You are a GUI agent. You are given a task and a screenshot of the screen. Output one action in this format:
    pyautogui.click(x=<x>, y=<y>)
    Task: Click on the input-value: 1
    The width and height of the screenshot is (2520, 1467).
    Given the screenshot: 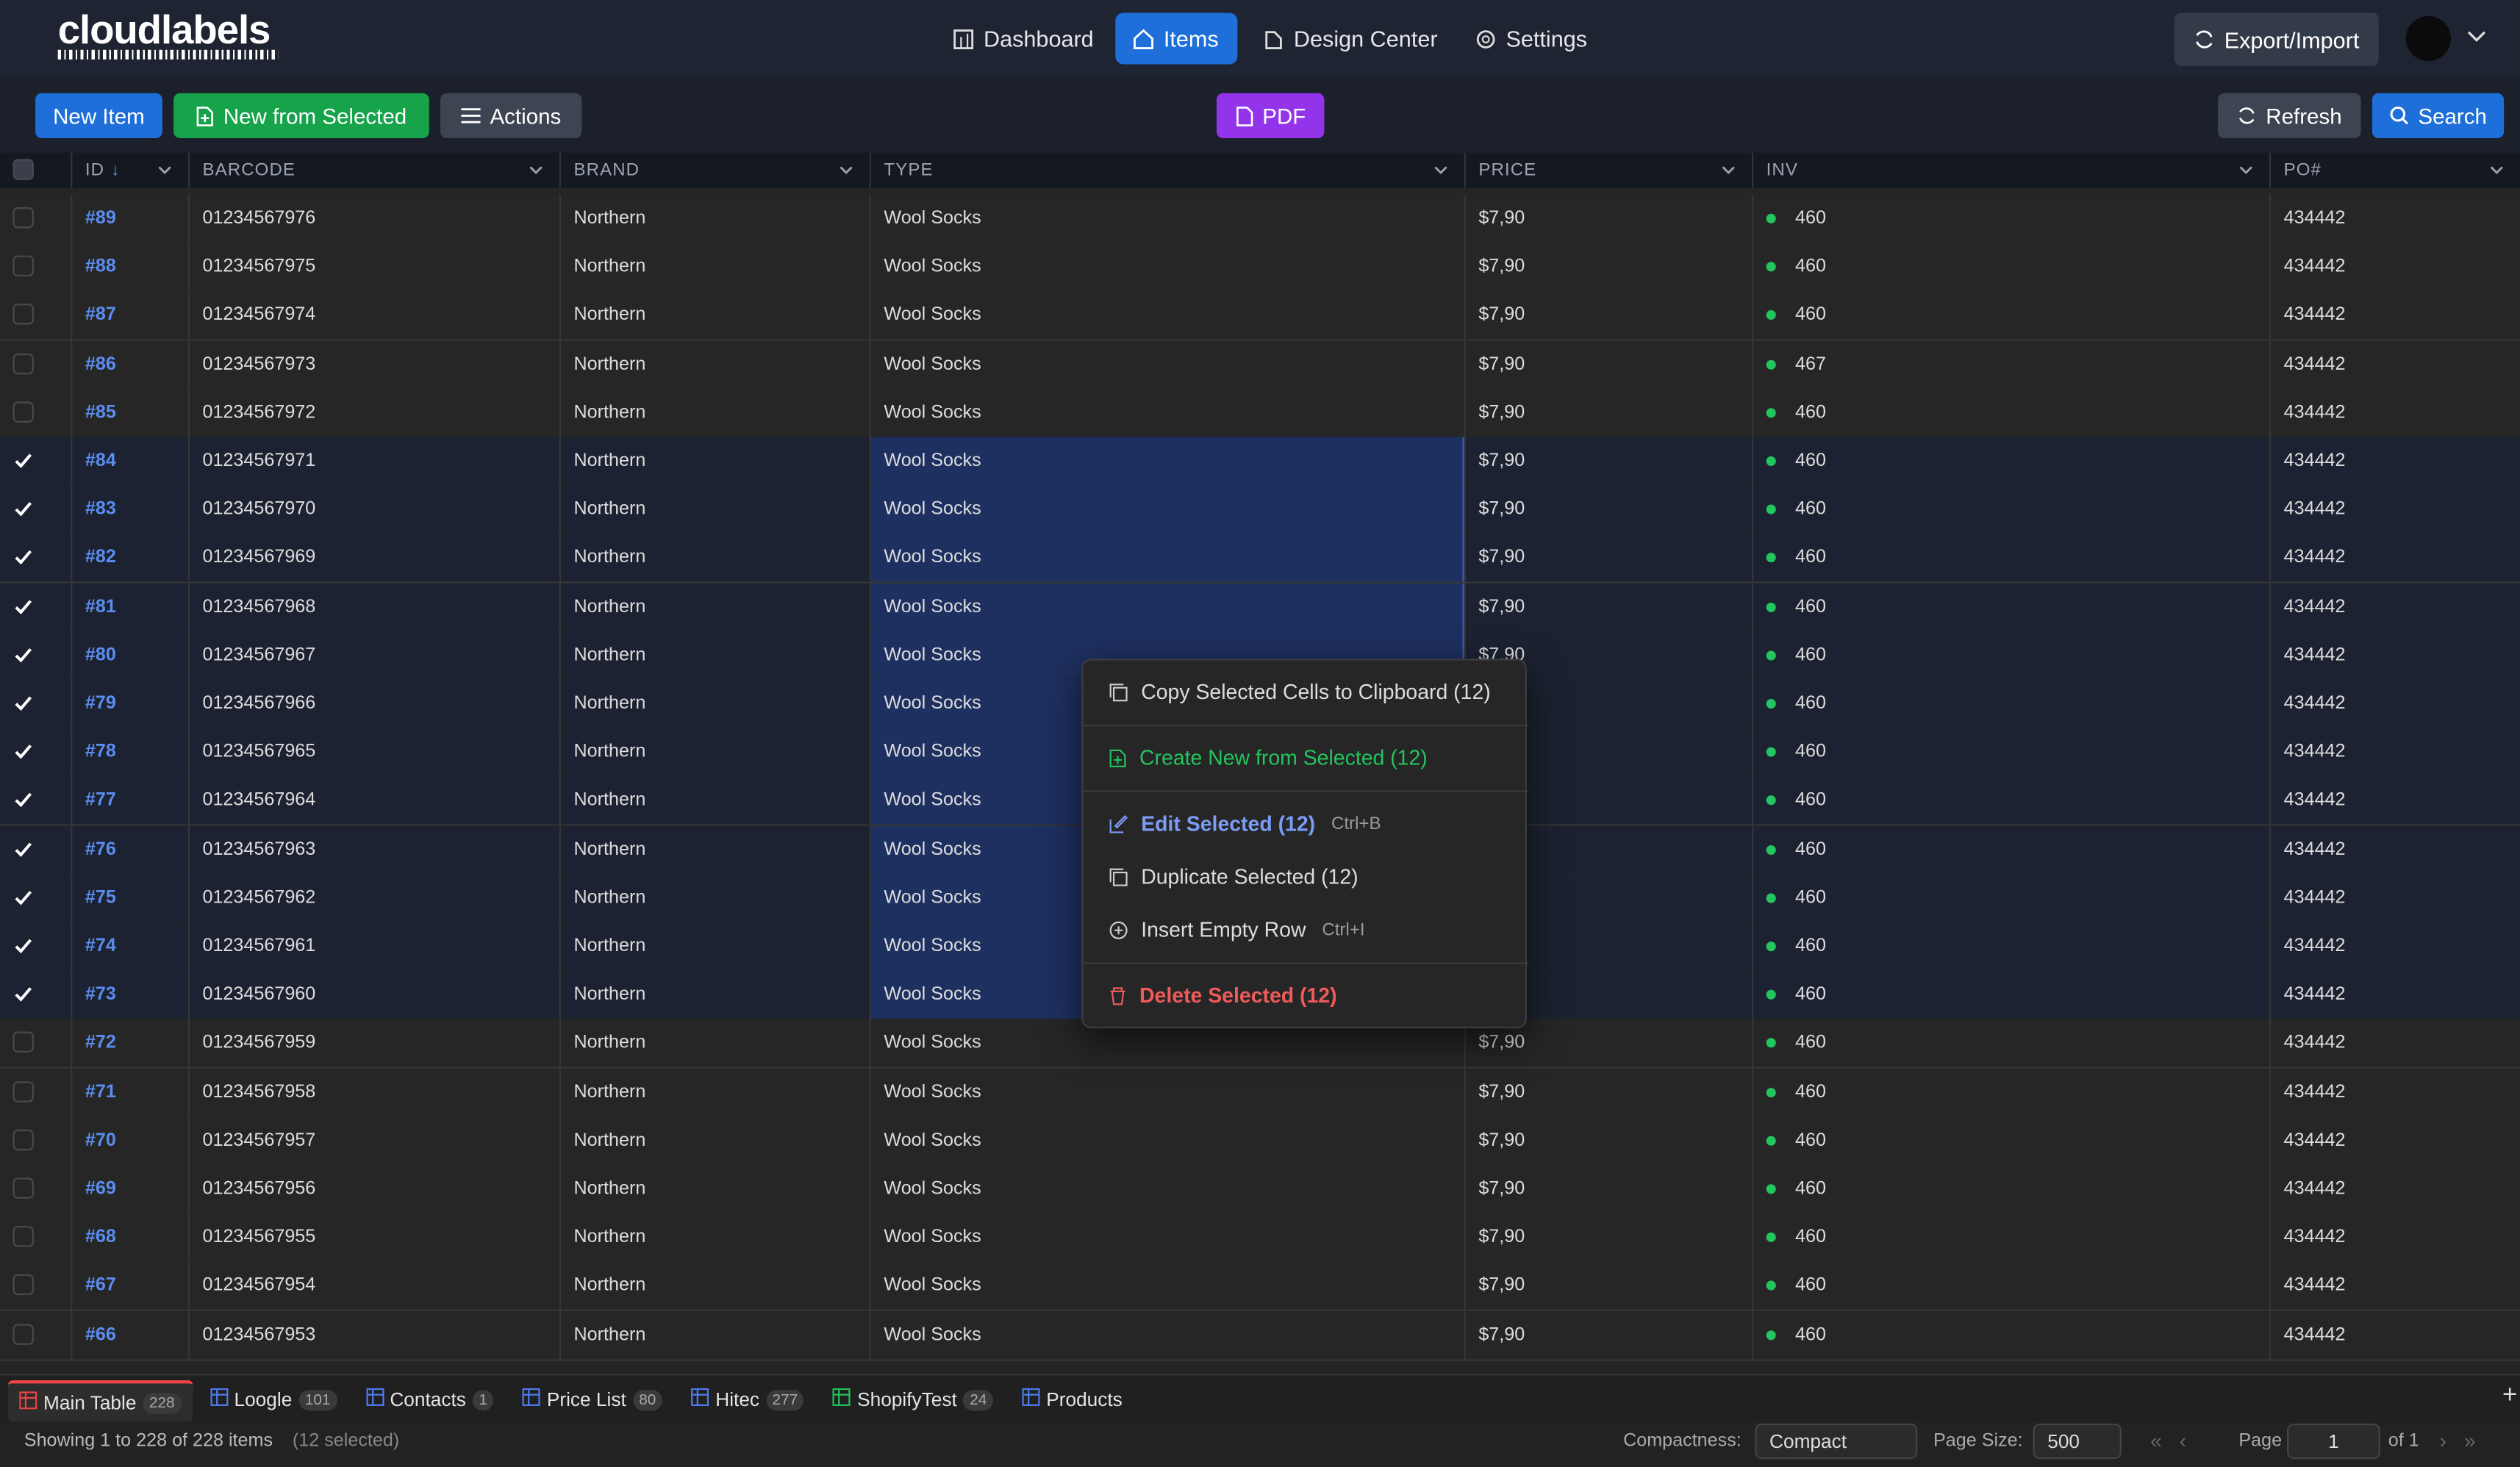 What is the action you would take?
    pyautogui.click(x=2333, y=1442)
    